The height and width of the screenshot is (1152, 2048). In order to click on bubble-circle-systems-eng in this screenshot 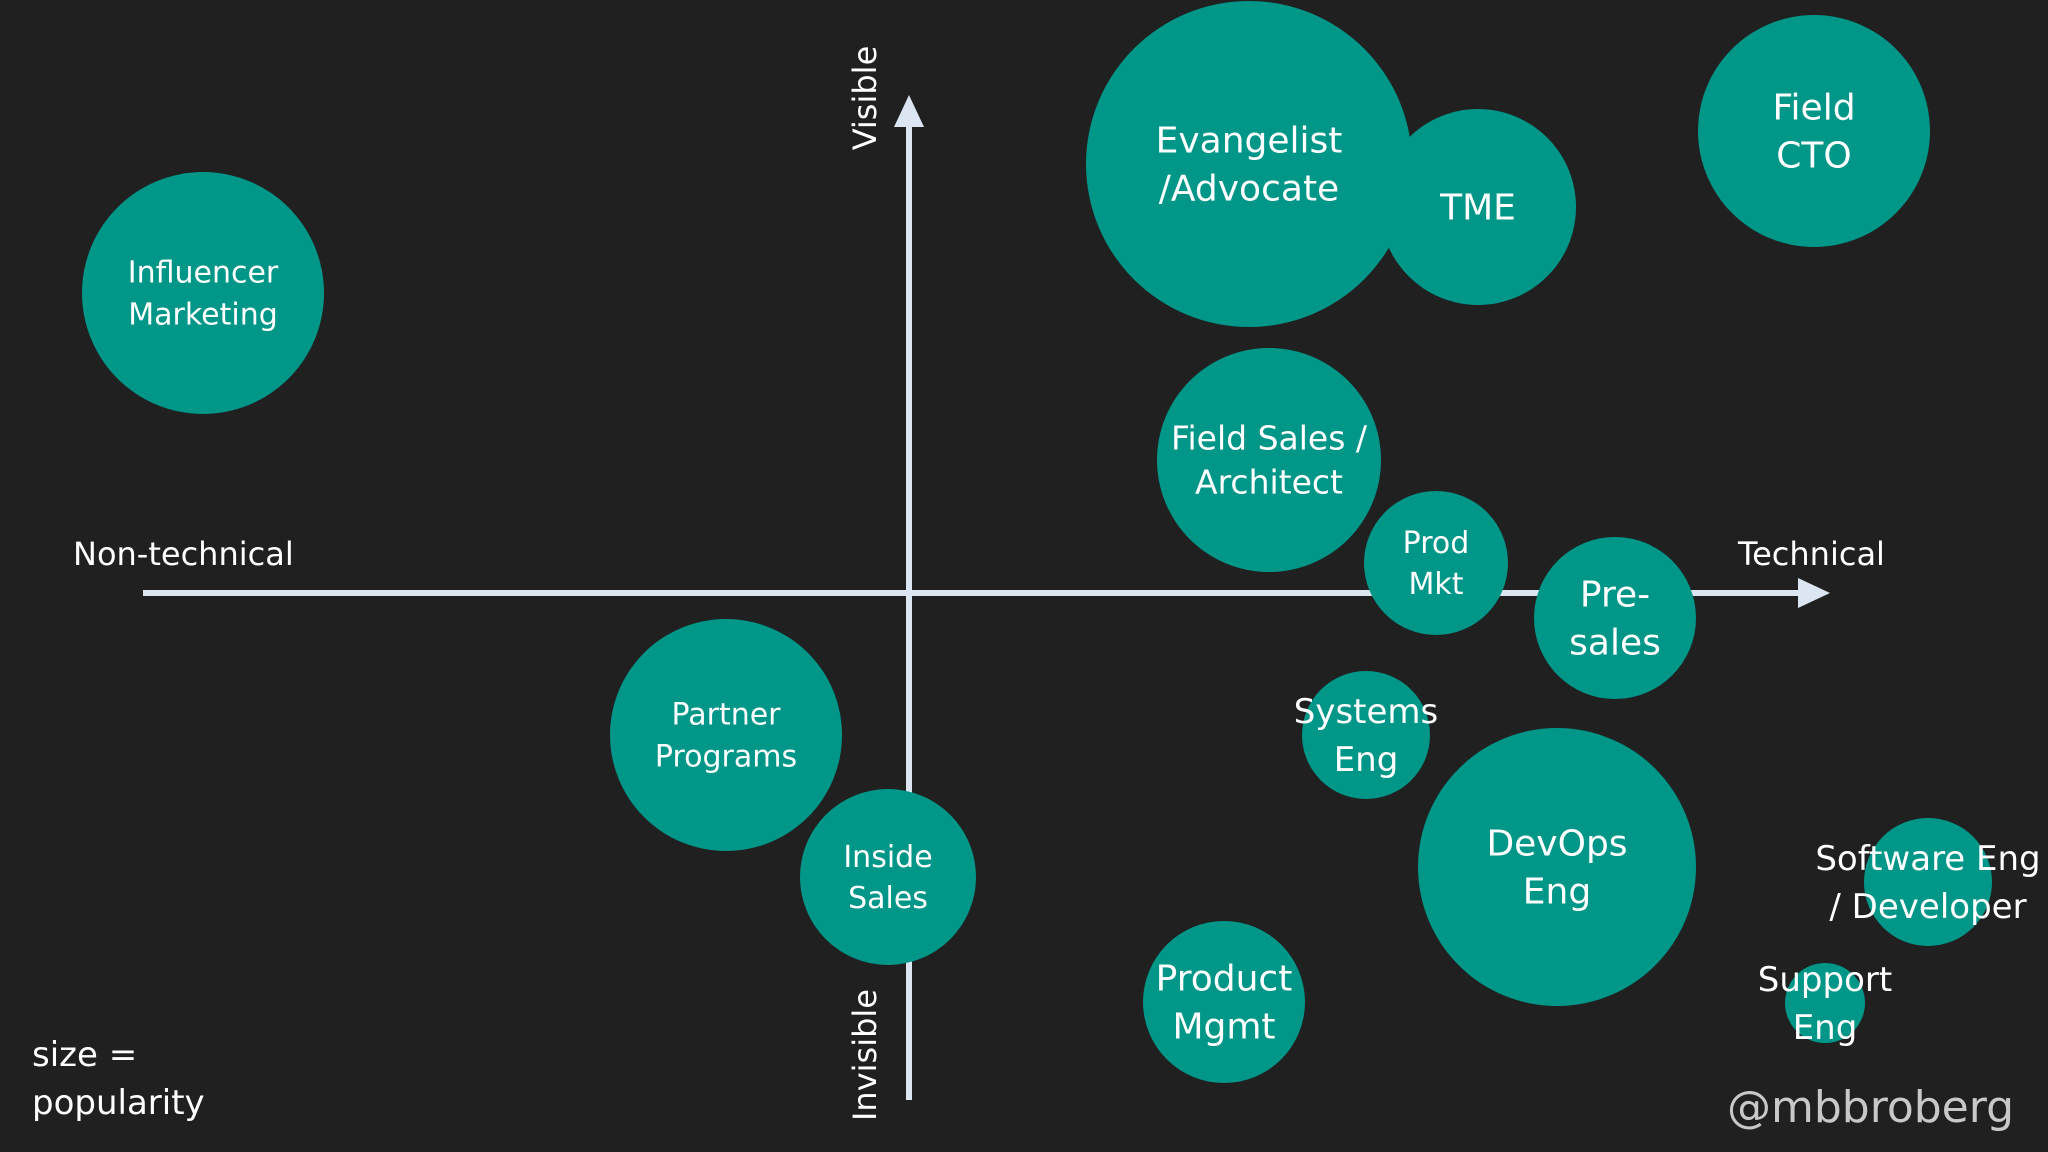, I will do `click(1366, 735)`.